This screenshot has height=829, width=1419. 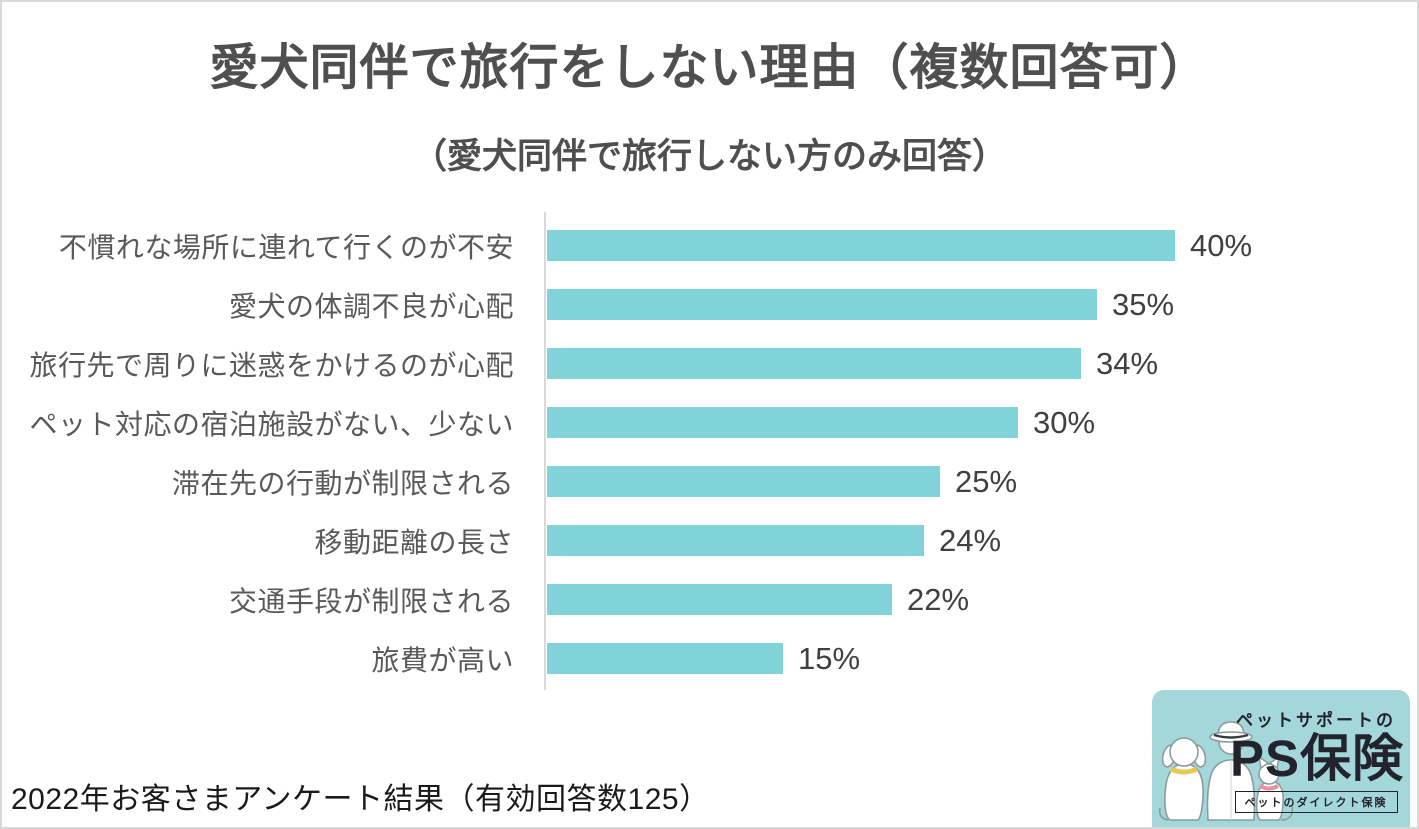 What do you see at coordinates (414, 542) in the screenshot?
I see `category-label: 移動距離の長さ` at bounding box center [414, 542].